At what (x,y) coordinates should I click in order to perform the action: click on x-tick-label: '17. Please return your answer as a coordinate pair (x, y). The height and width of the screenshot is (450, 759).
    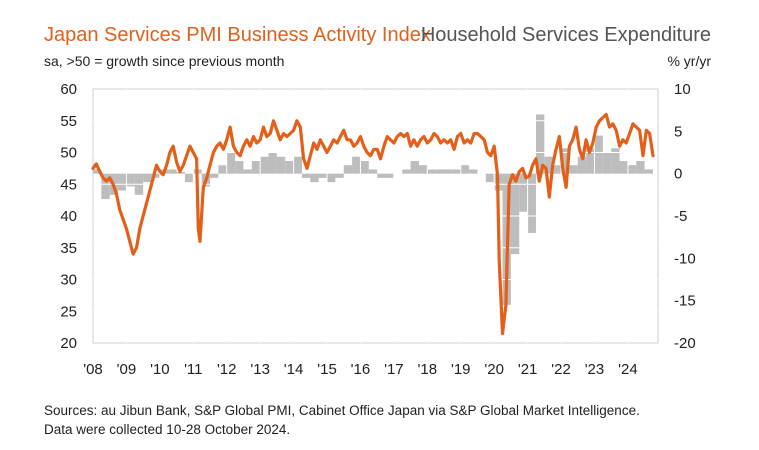
    Looking at the image, I should click on (394, 369).